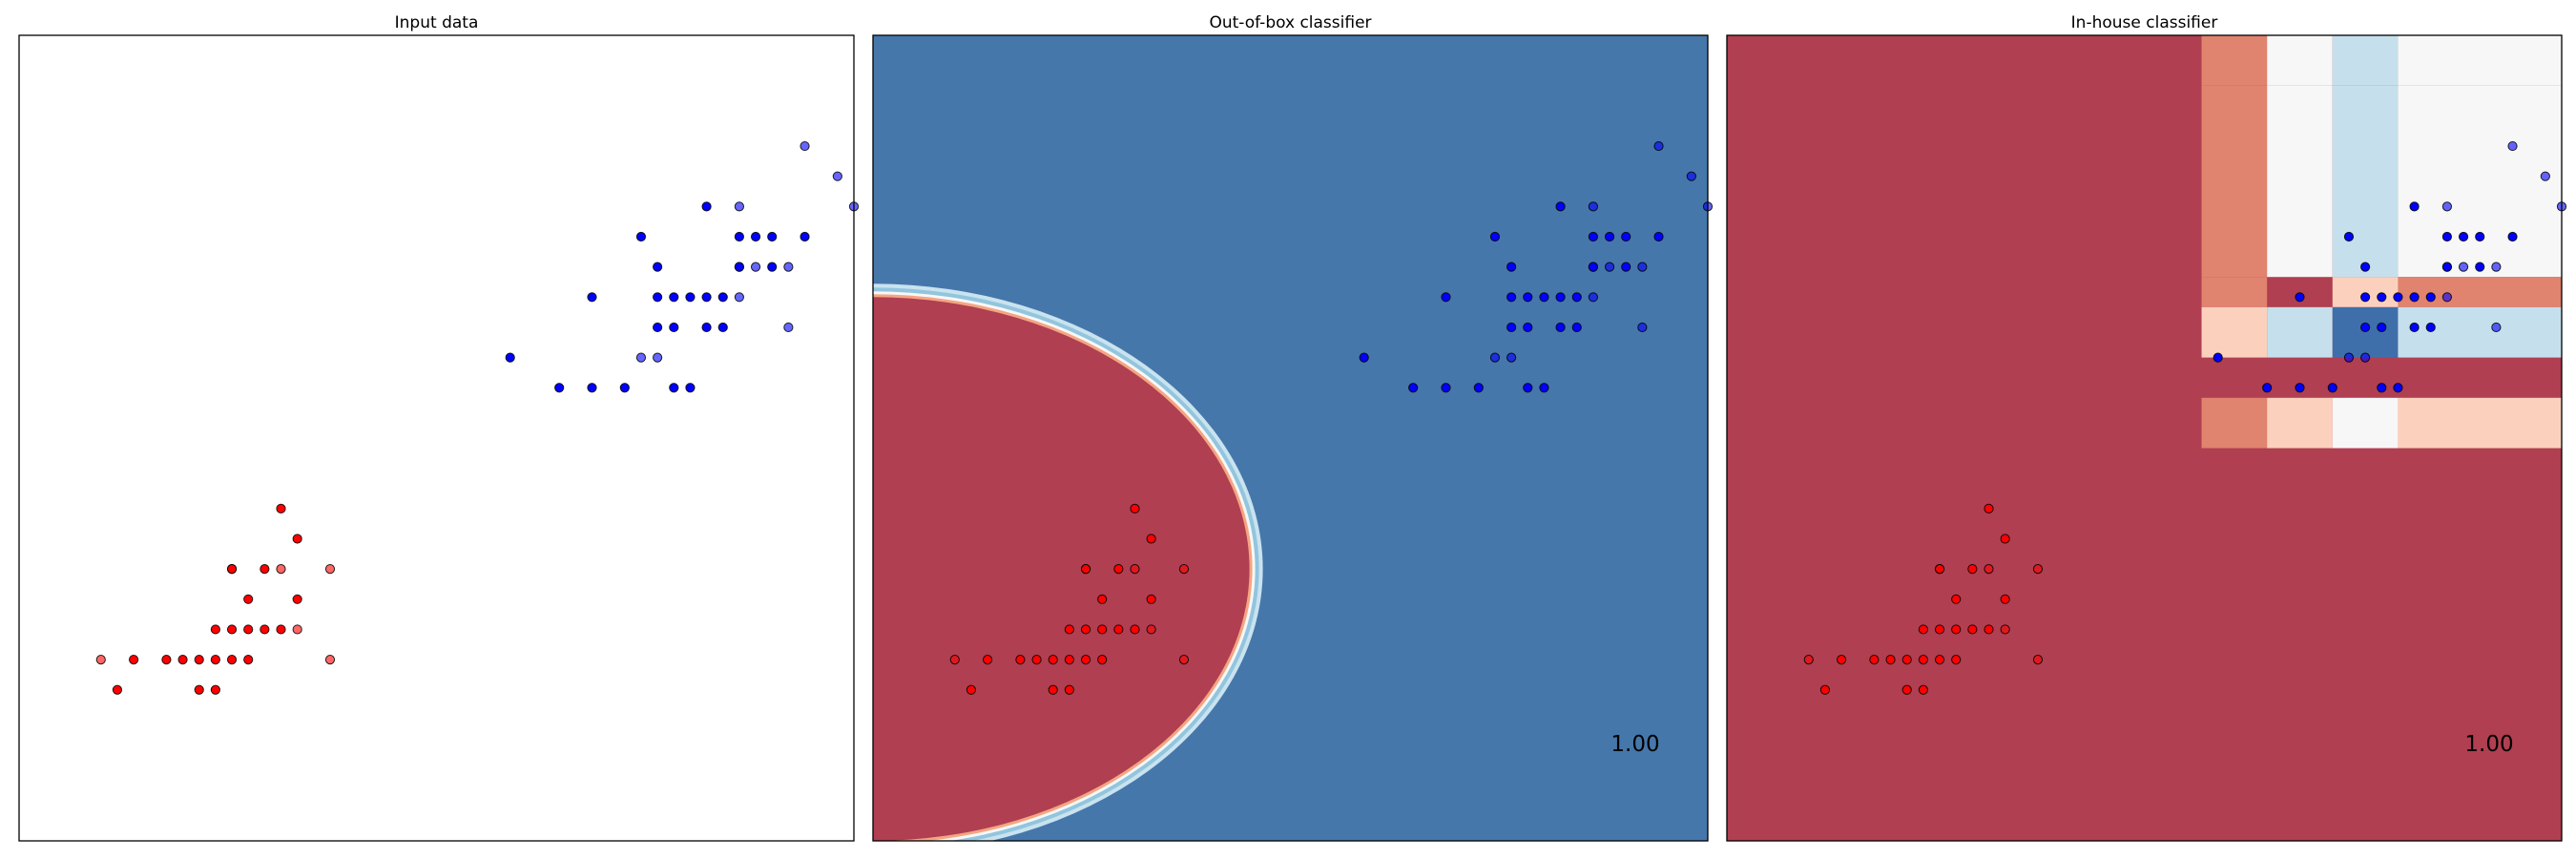  I want to click on panel-title-input-data: Input data, so click(437, 22).